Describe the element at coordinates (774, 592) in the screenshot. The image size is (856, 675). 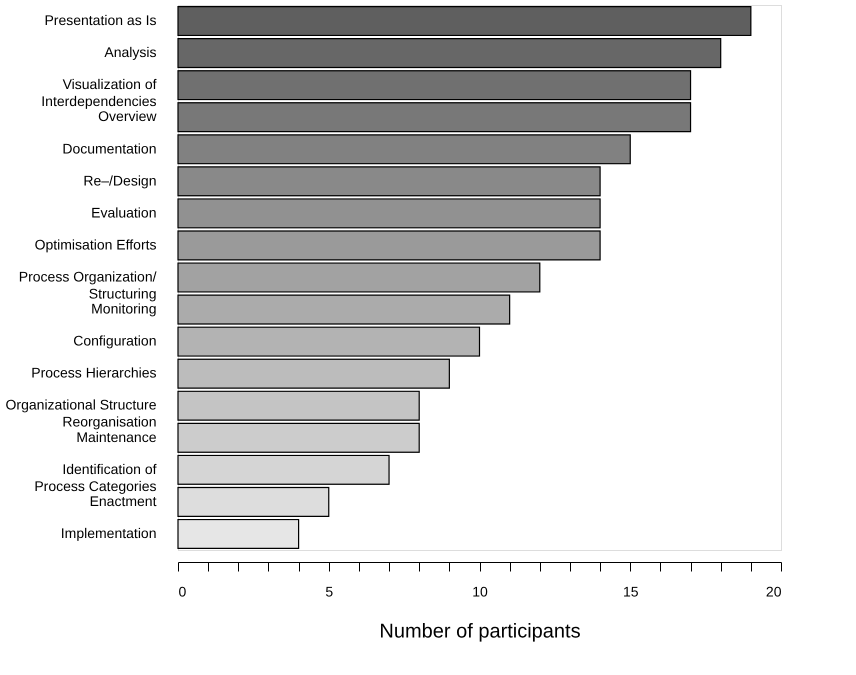
I see `x-tick-label: 20` at that location.